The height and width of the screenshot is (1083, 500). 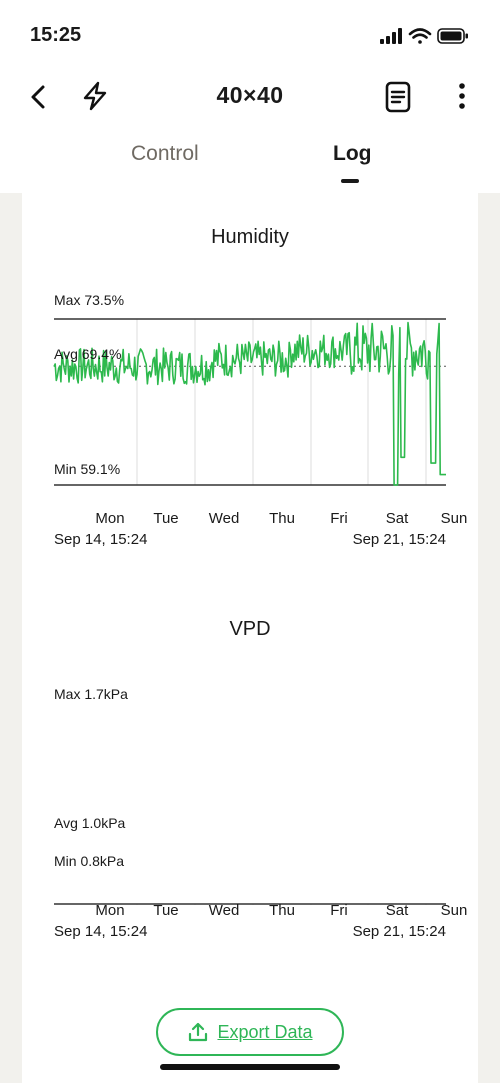 What do you see at coordinates (391, 36) in the screenshot?
I see `signal-icon` at bounding box center [391, 36].